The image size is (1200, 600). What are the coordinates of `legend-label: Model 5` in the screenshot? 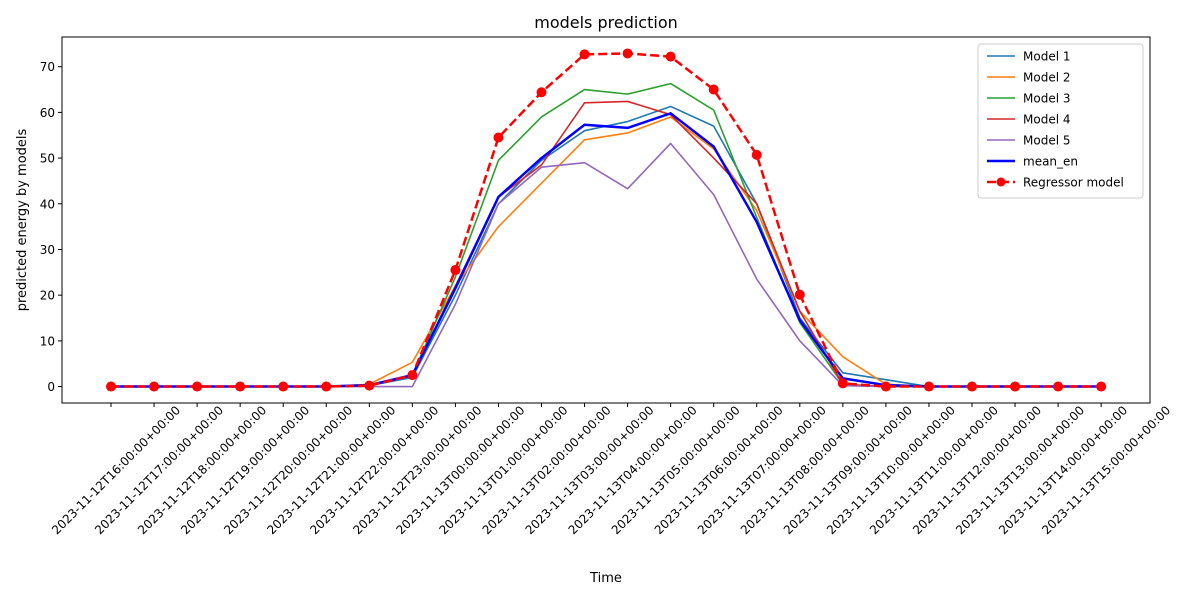 It's located at (1046, 141).